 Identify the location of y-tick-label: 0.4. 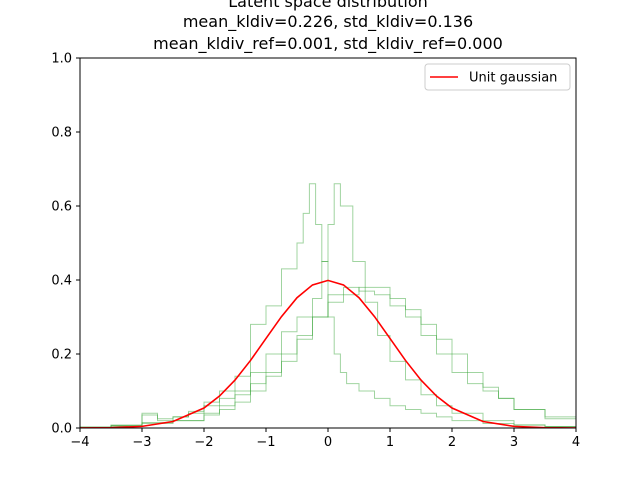
(61, 281).